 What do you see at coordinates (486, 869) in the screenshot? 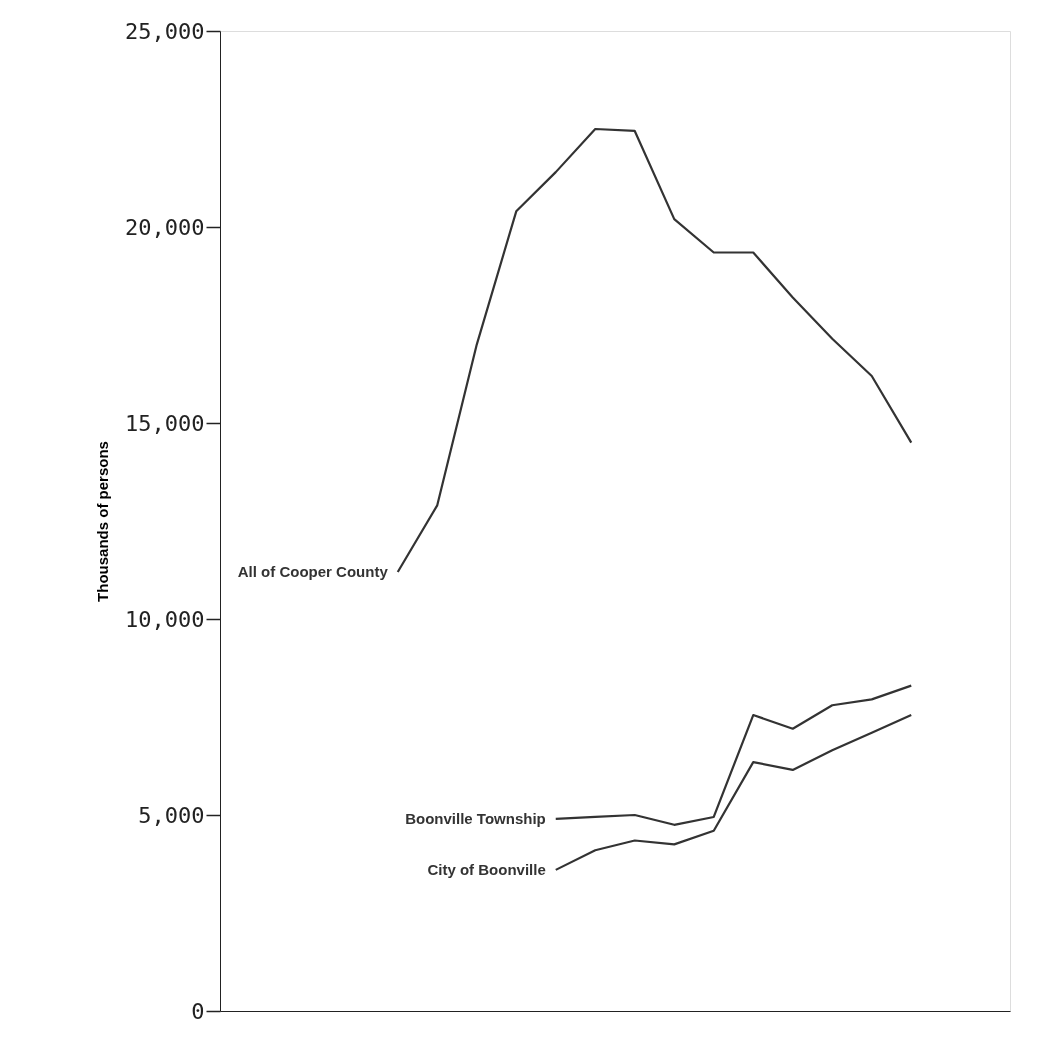
I see `series-label: City of Boonville` at bounding box center [486, 869].